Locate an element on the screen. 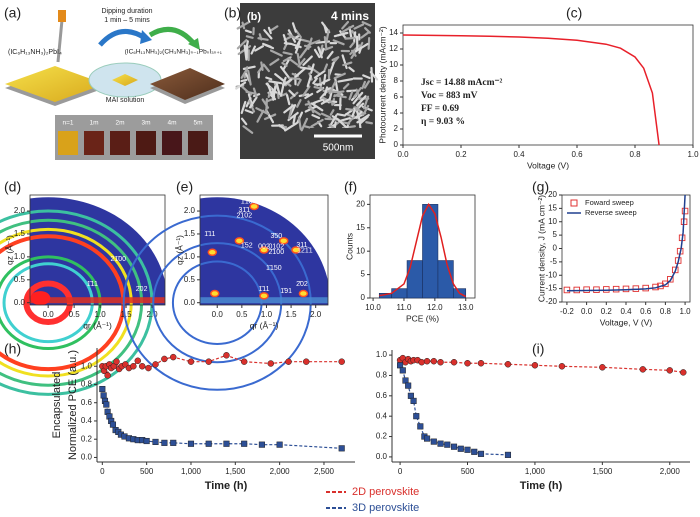 This screenshot has width=700, height=517. y-tick-label: 10 is located at coordinates (393, 64).